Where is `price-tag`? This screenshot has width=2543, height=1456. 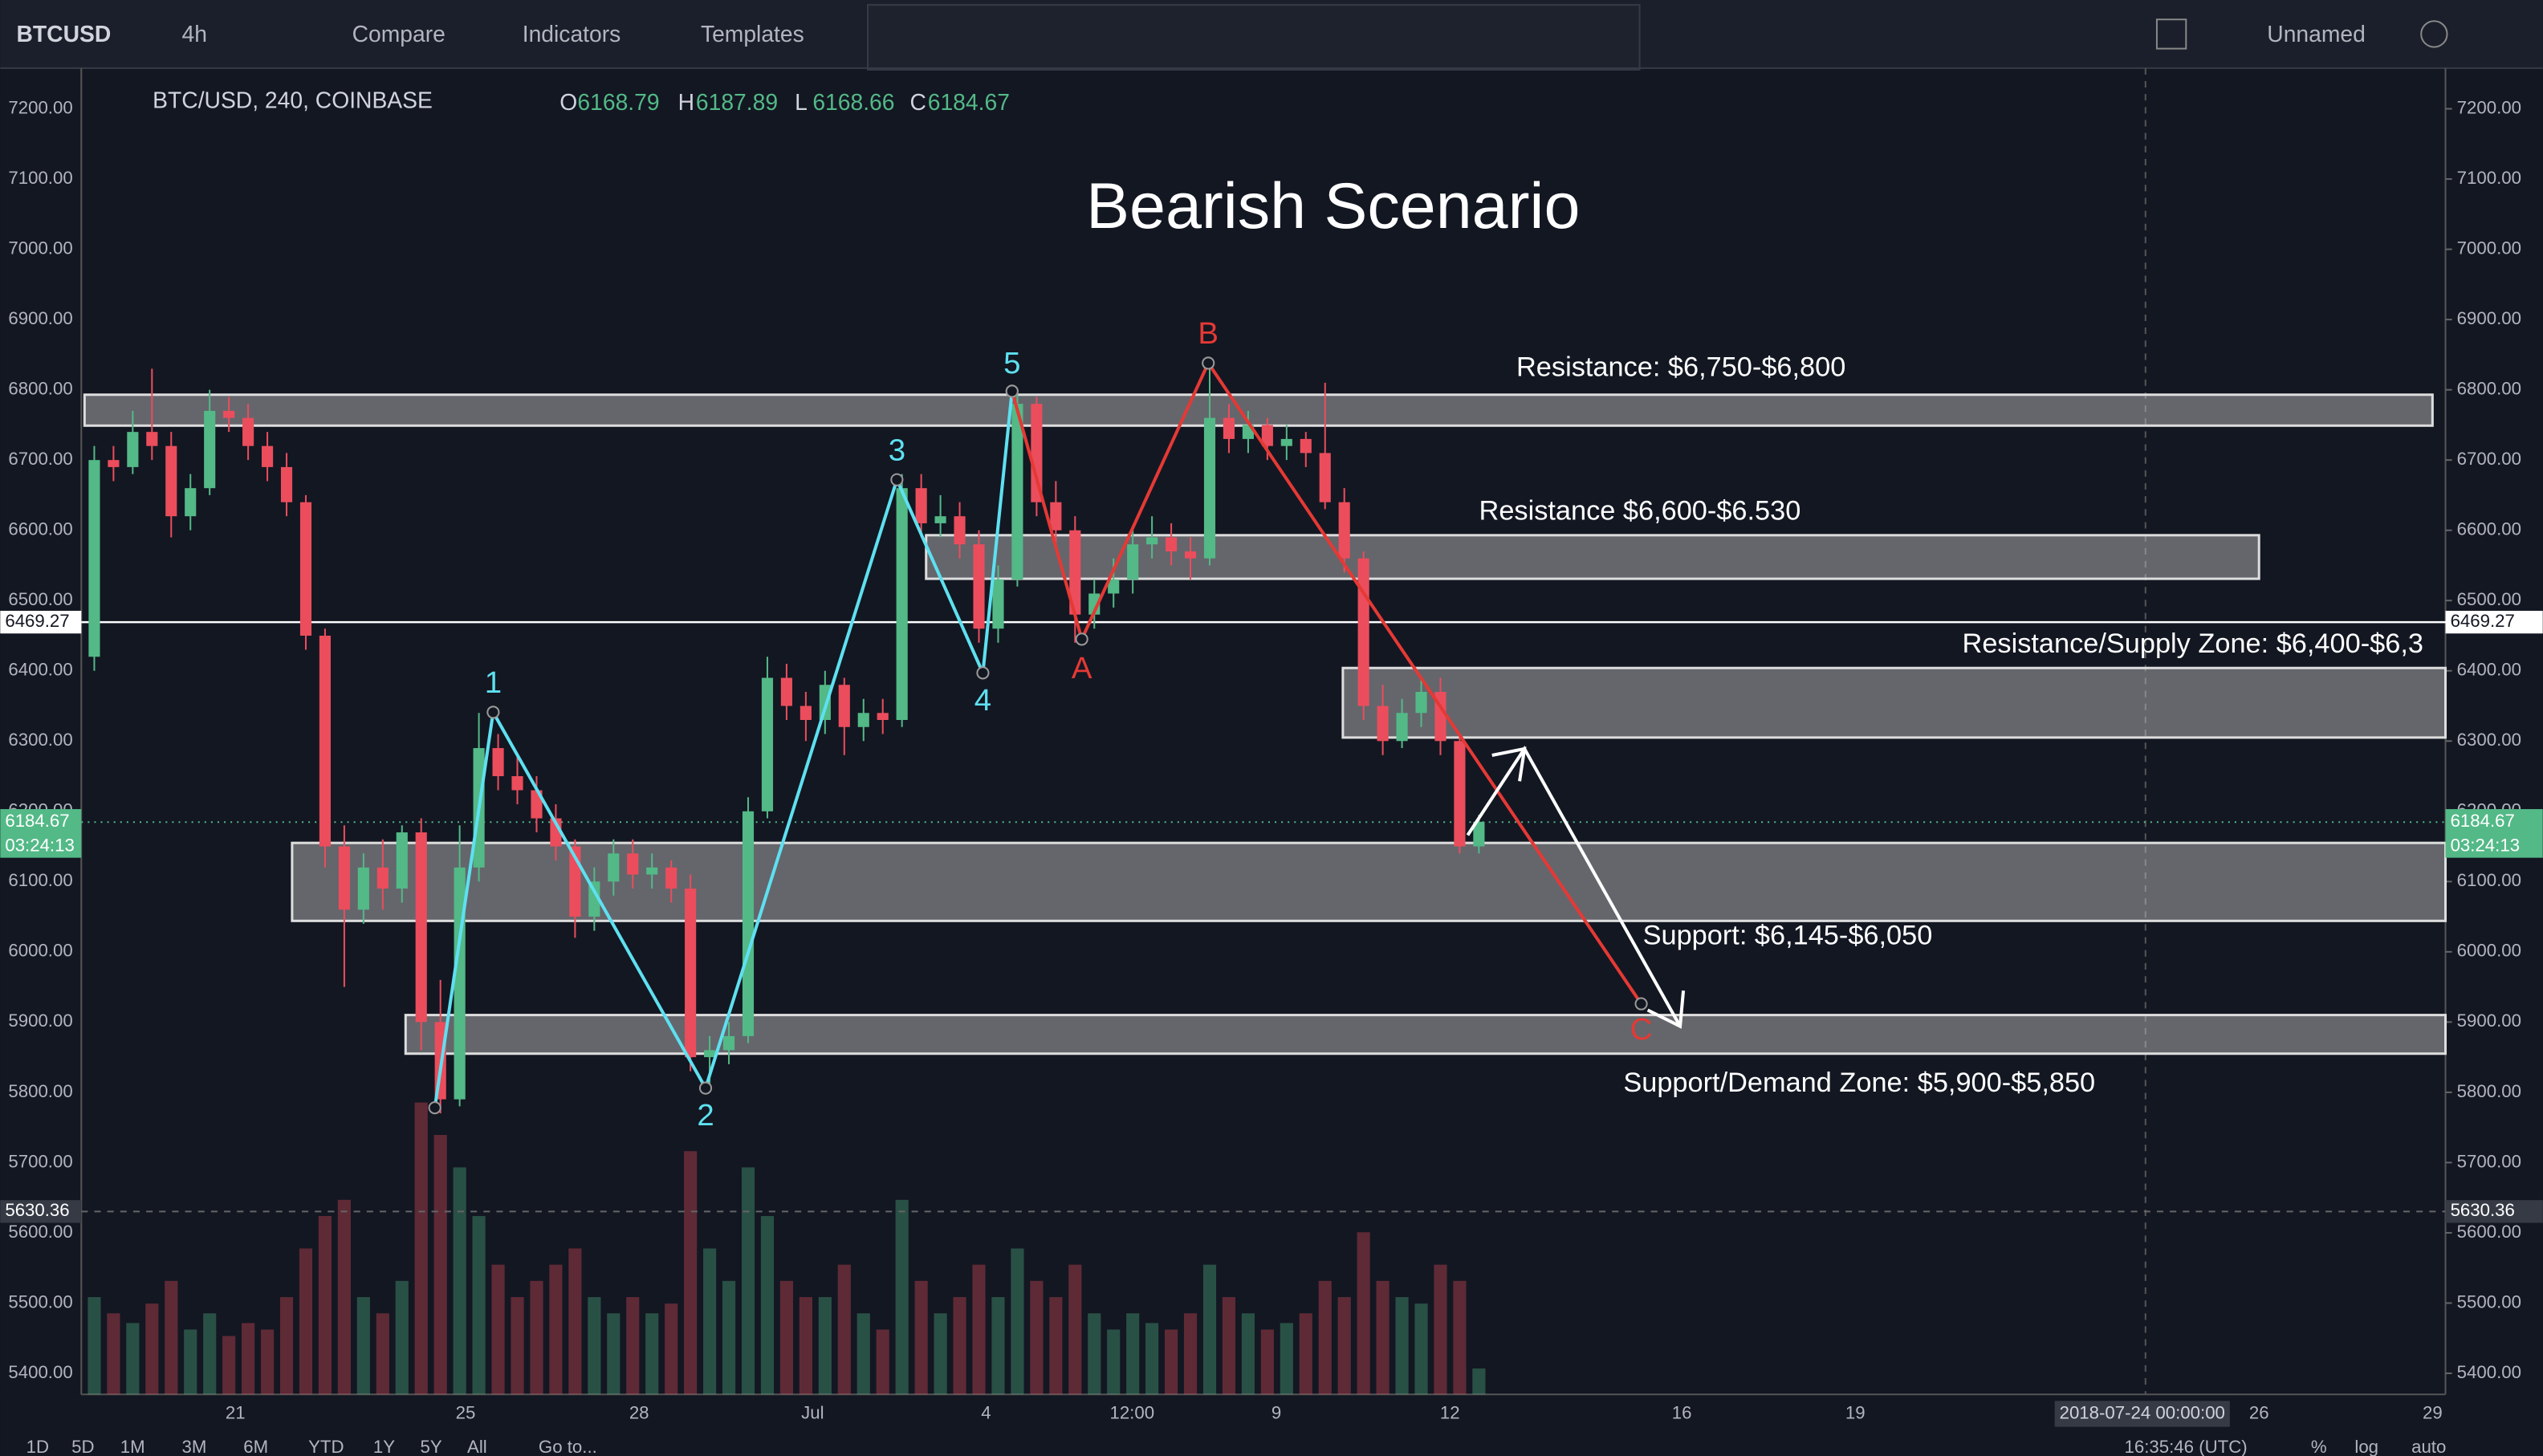 price-tag is located at coordinates (41, 1212).